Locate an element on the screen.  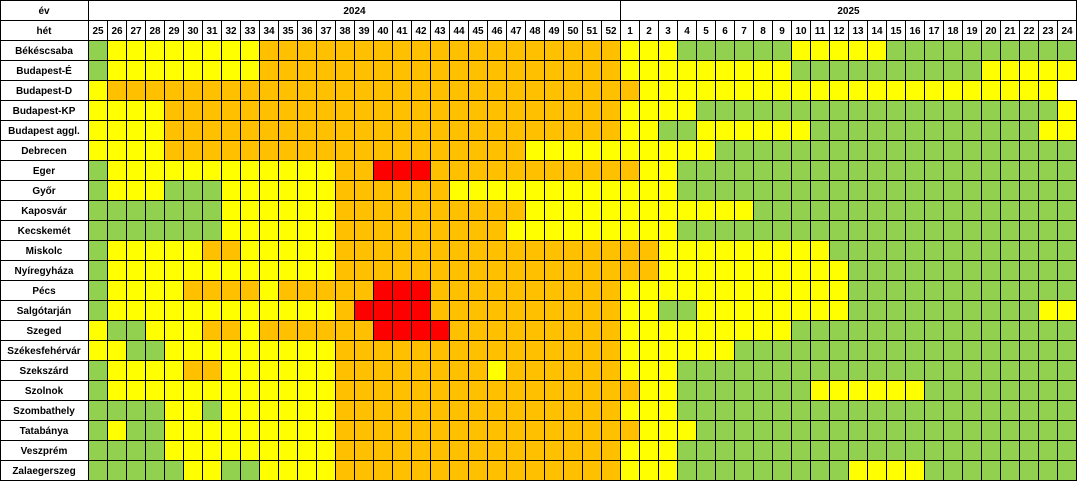
week: 42 is located at coordinates (421, 31).